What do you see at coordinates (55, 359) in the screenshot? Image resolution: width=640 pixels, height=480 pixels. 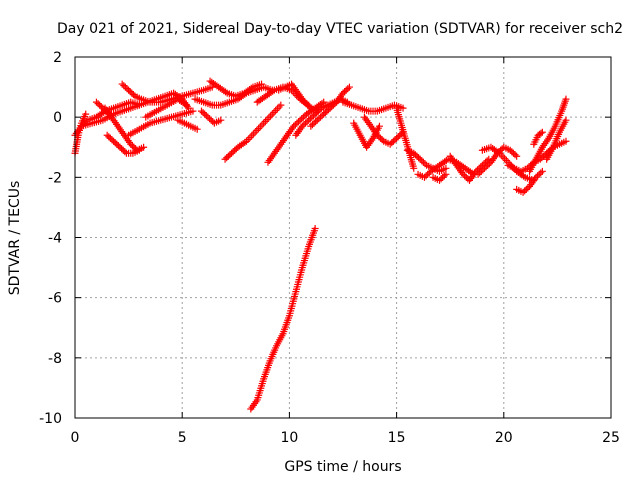 I see `y-tick-label: -8` at bounding box center [55, 359].